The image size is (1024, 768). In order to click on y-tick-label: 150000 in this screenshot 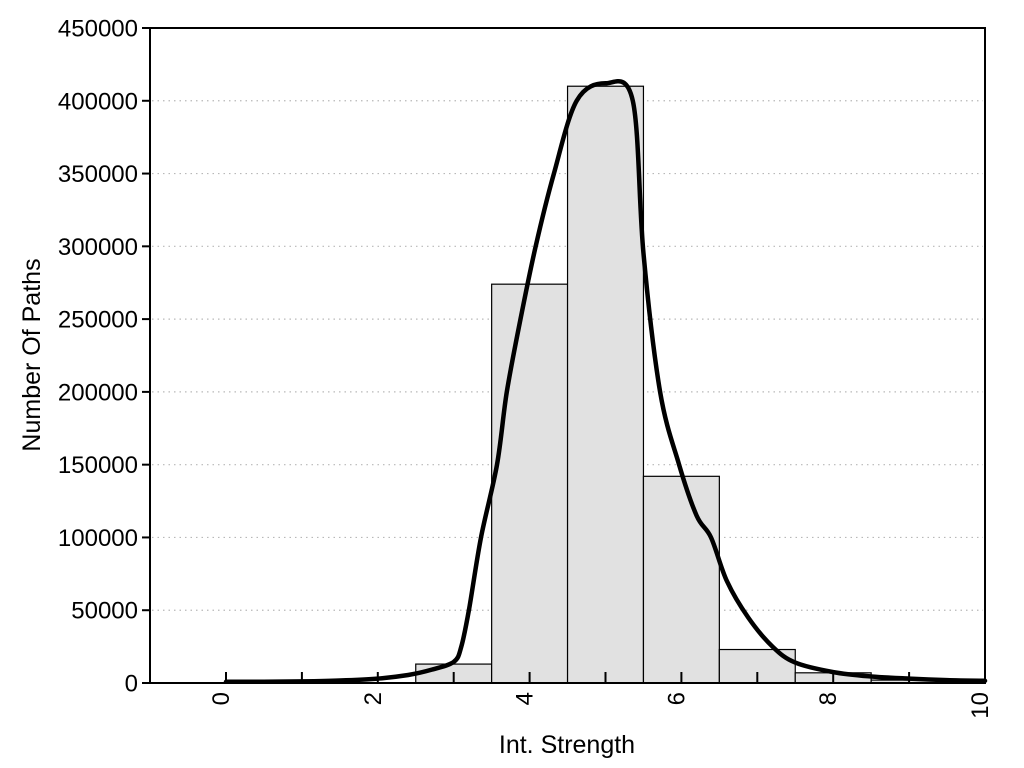, I will do `click(98, 465)`.